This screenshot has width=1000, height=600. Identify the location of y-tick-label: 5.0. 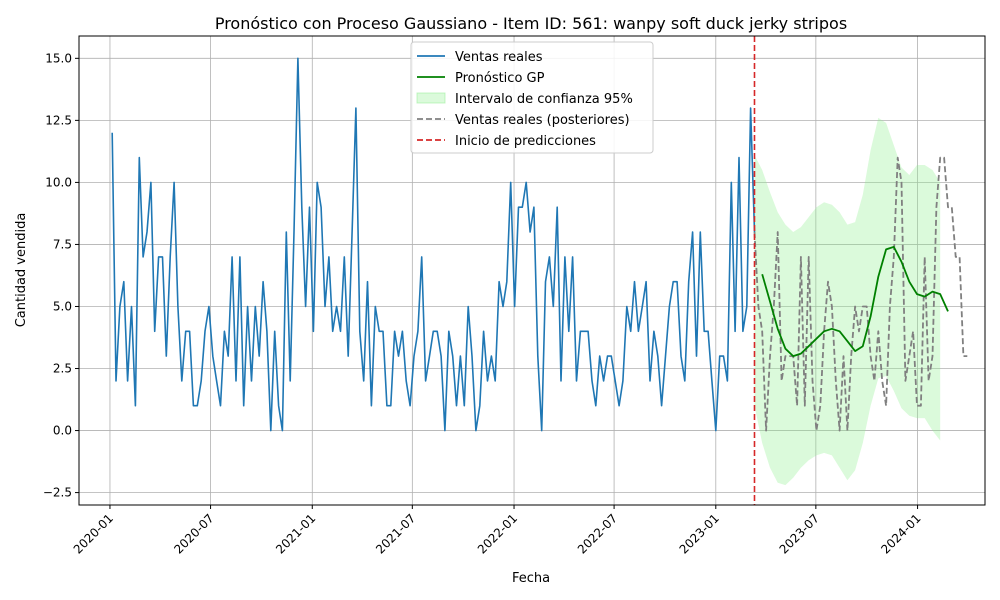
(62, 306).